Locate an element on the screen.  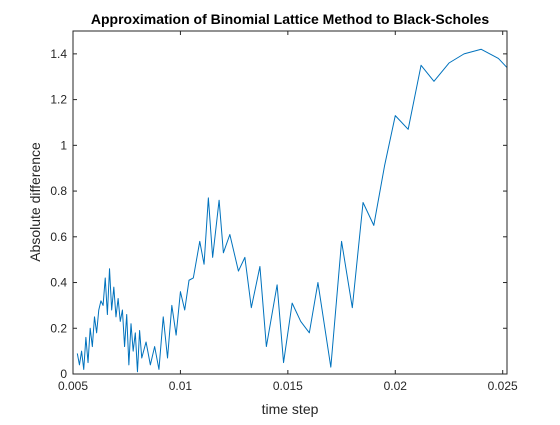
y-tick-label: 0 is located at coordinates (63, 374).